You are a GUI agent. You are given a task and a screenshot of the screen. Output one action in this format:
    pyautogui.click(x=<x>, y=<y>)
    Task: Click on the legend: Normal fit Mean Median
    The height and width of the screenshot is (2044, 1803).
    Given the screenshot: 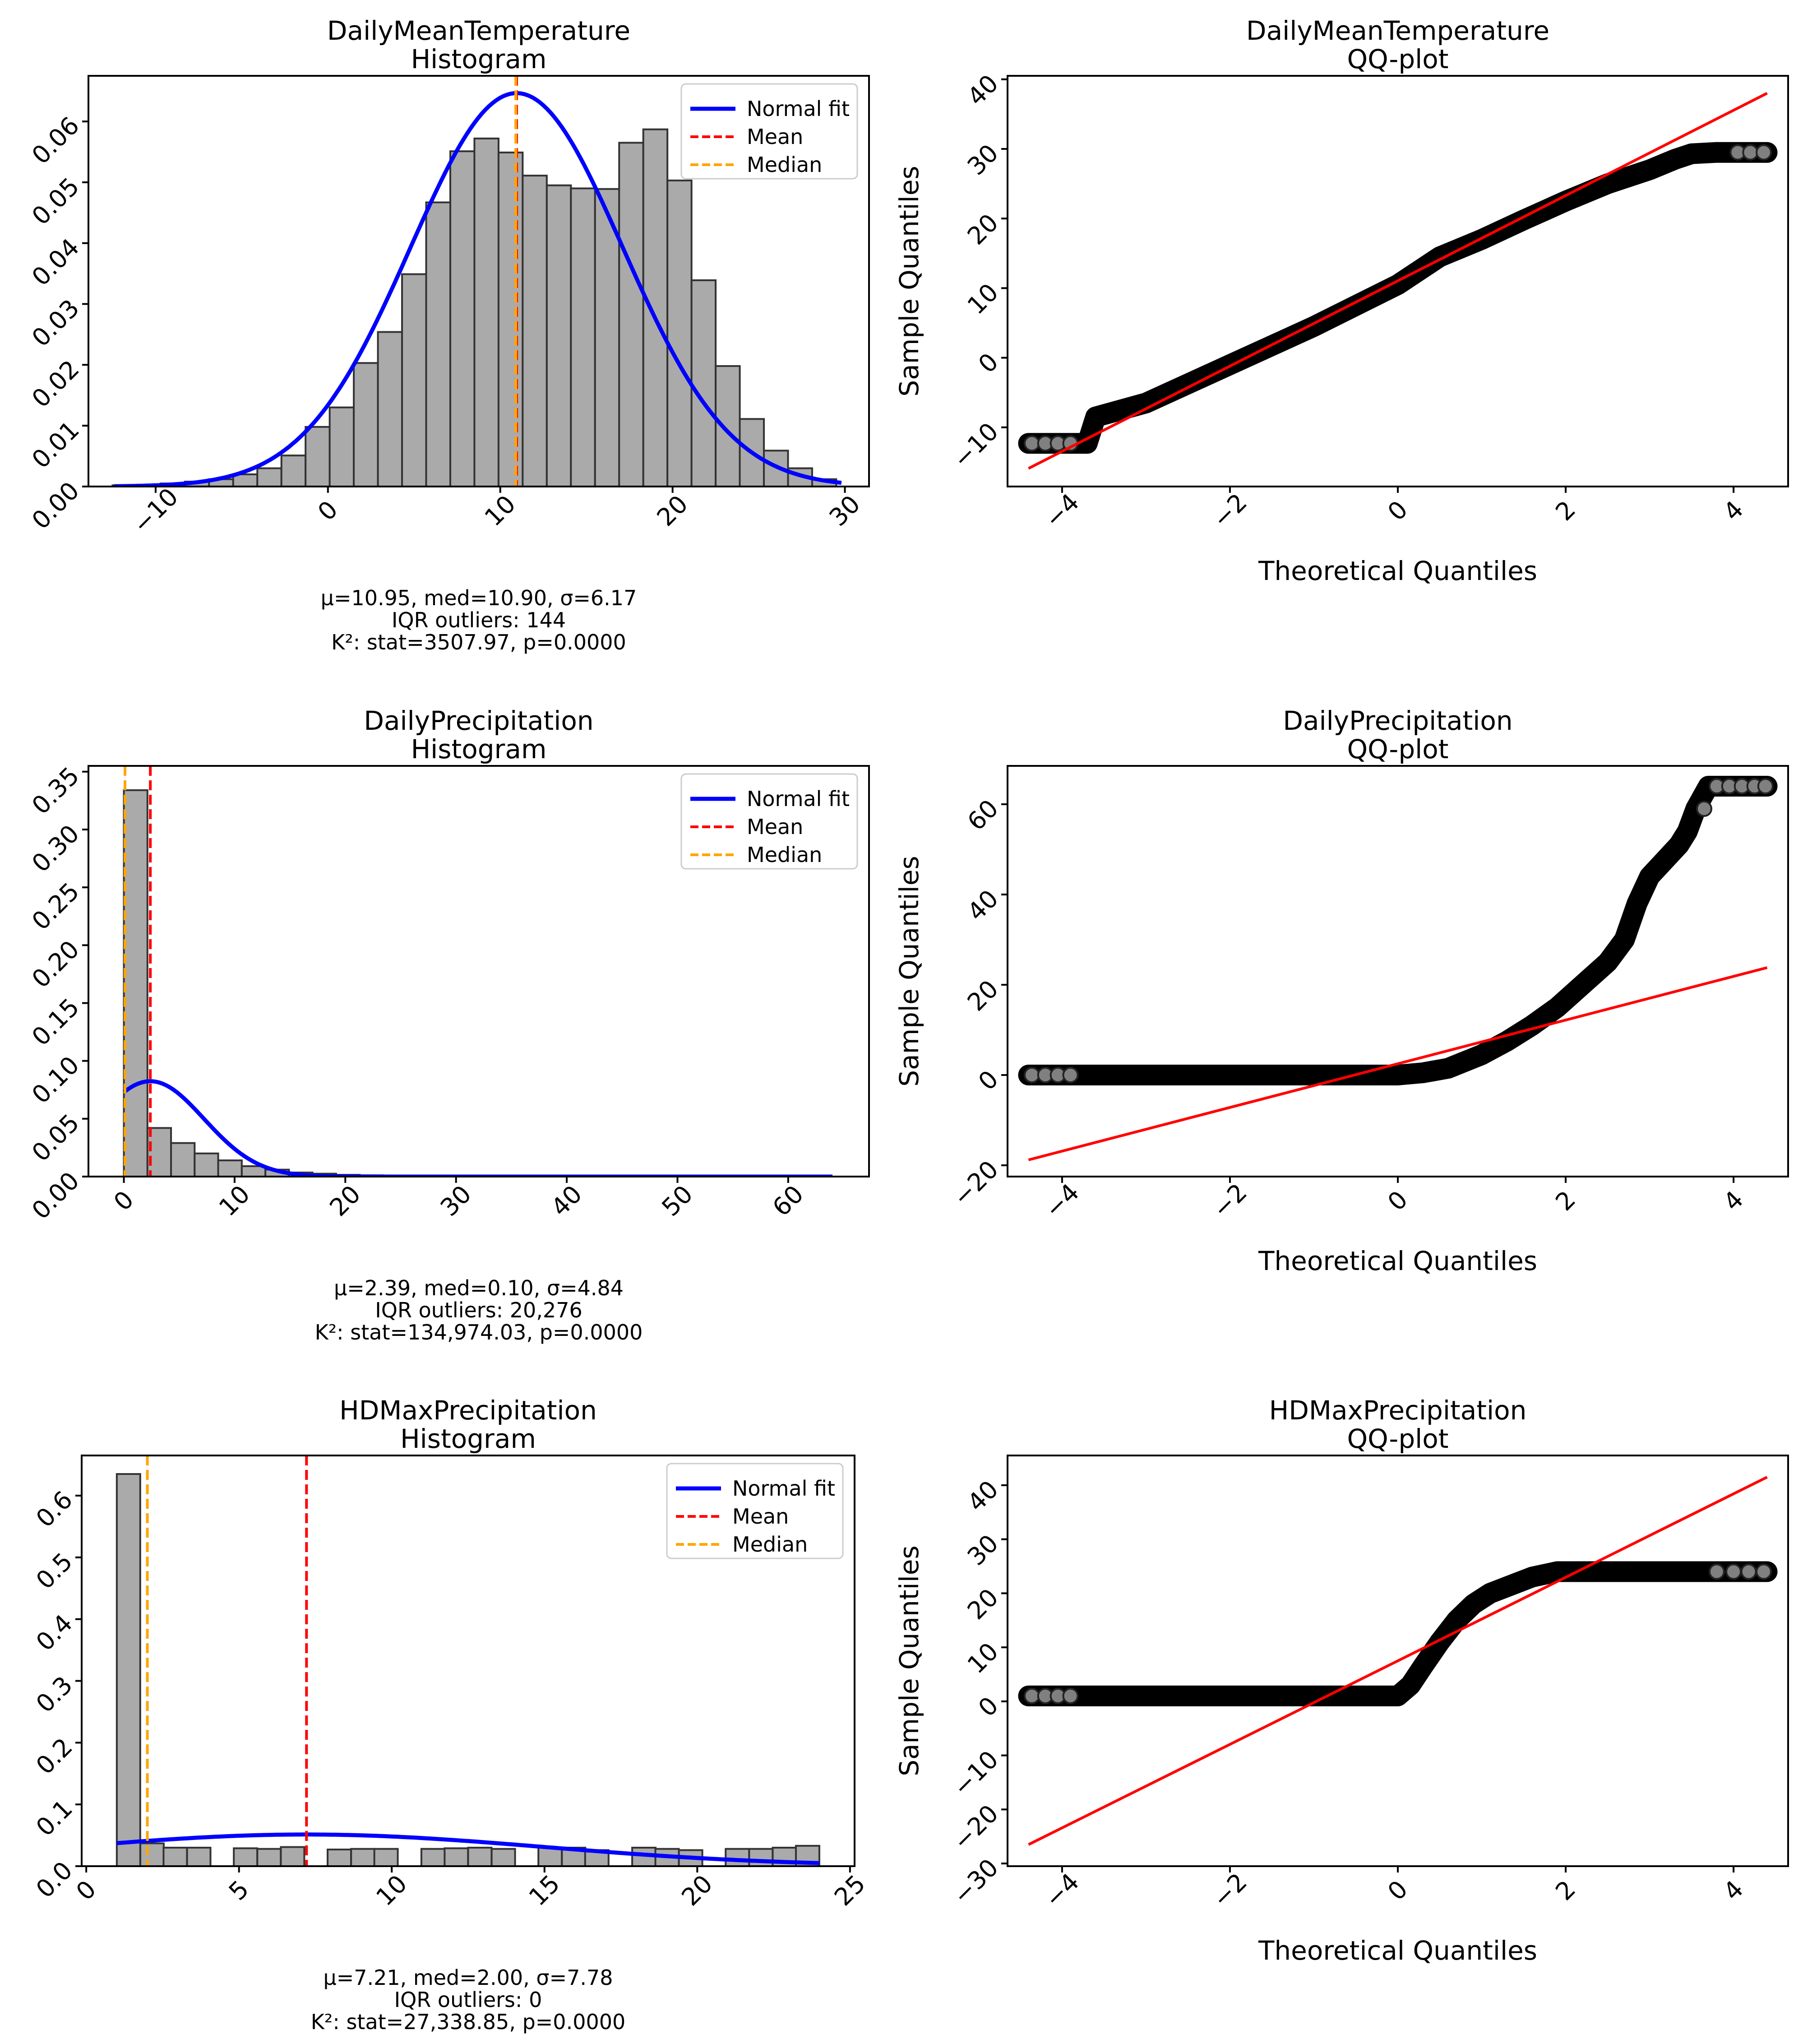 What is the action you would take?
    pyautogui.click(x=769, y=821)
    